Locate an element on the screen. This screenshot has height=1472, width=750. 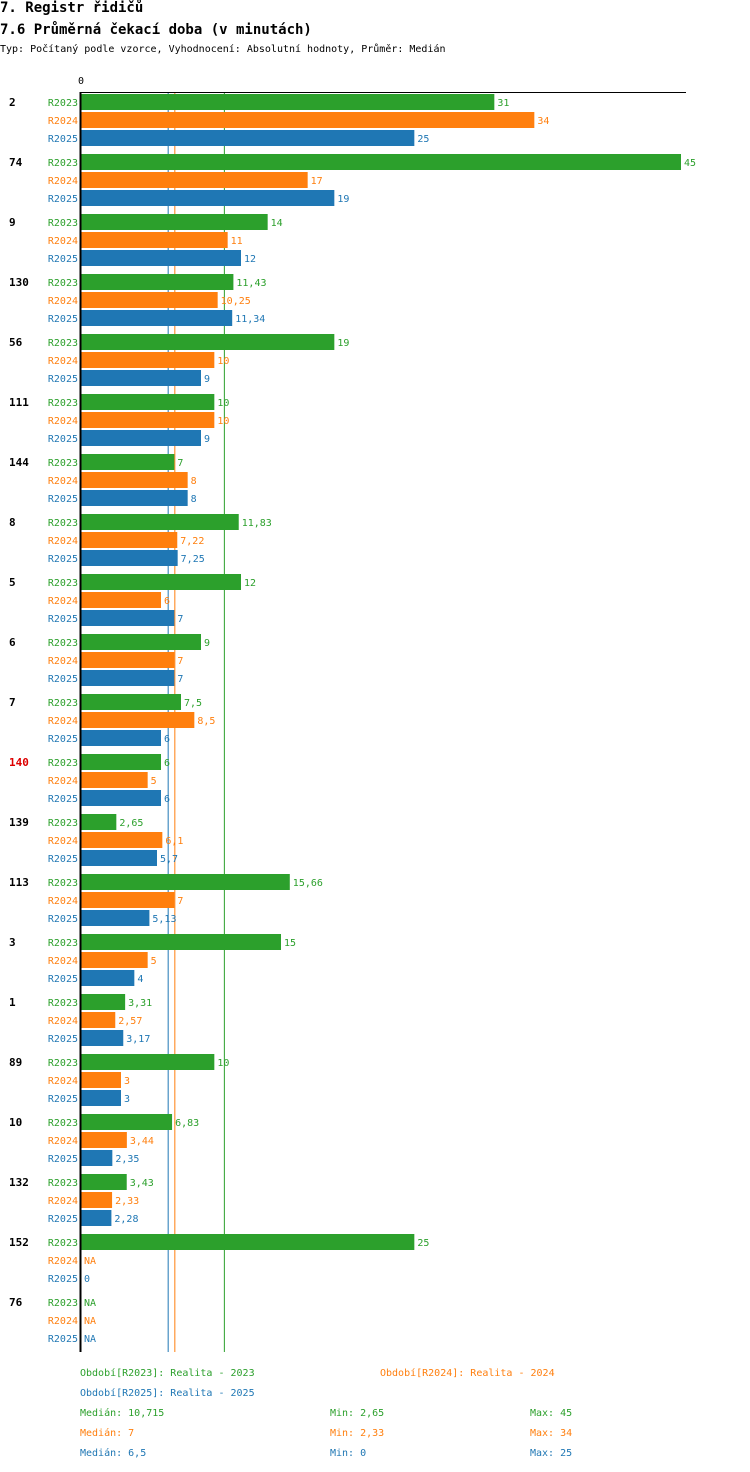
category-label: 144 is located at coordinates (19, 462).